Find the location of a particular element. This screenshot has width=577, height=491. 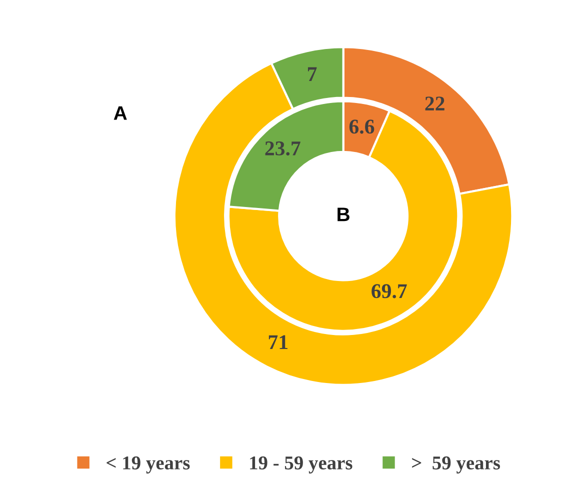

data-label: 22 is located at coordinates (434, 103).